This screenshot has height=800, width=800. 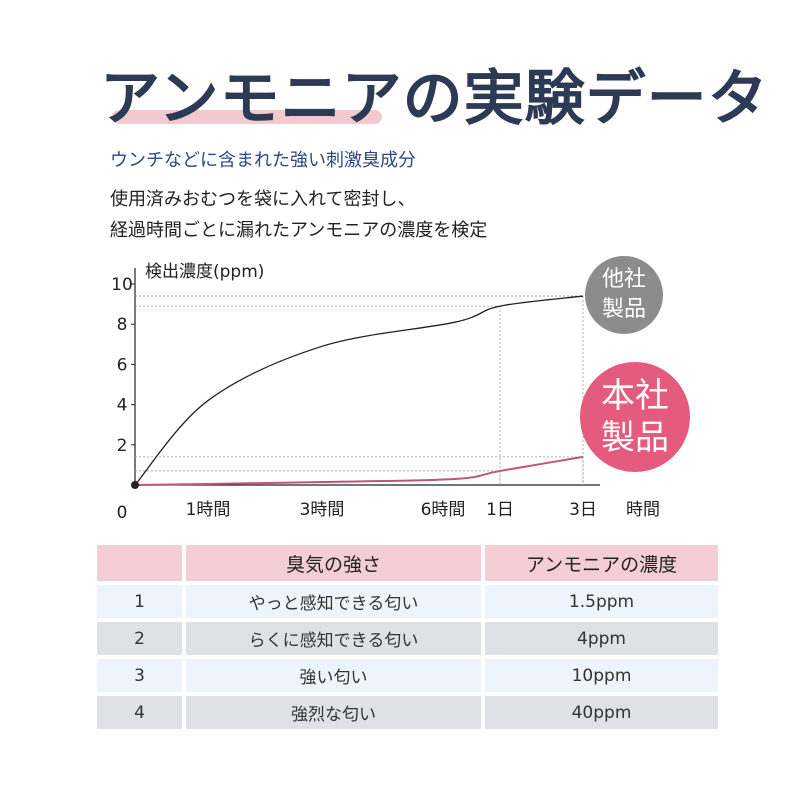 I want to click on row-concentration: 10ppm, so click(x=601, y=675).